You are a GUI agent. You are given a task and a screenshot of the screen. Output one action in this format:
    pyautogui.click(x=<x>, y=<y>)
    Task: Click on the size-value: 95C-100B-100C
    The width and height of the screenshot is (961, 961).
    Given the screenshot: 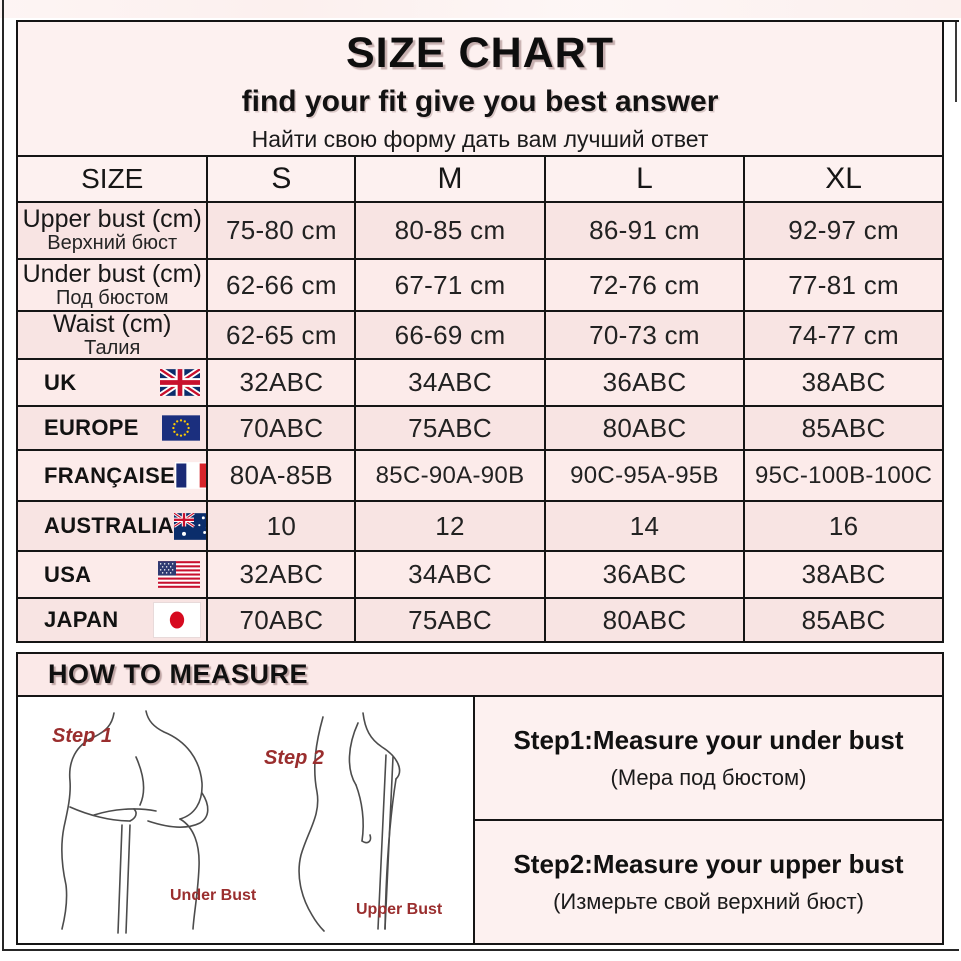 What is the action you would take?
    pyautogui.click(x=842, y=475)
    